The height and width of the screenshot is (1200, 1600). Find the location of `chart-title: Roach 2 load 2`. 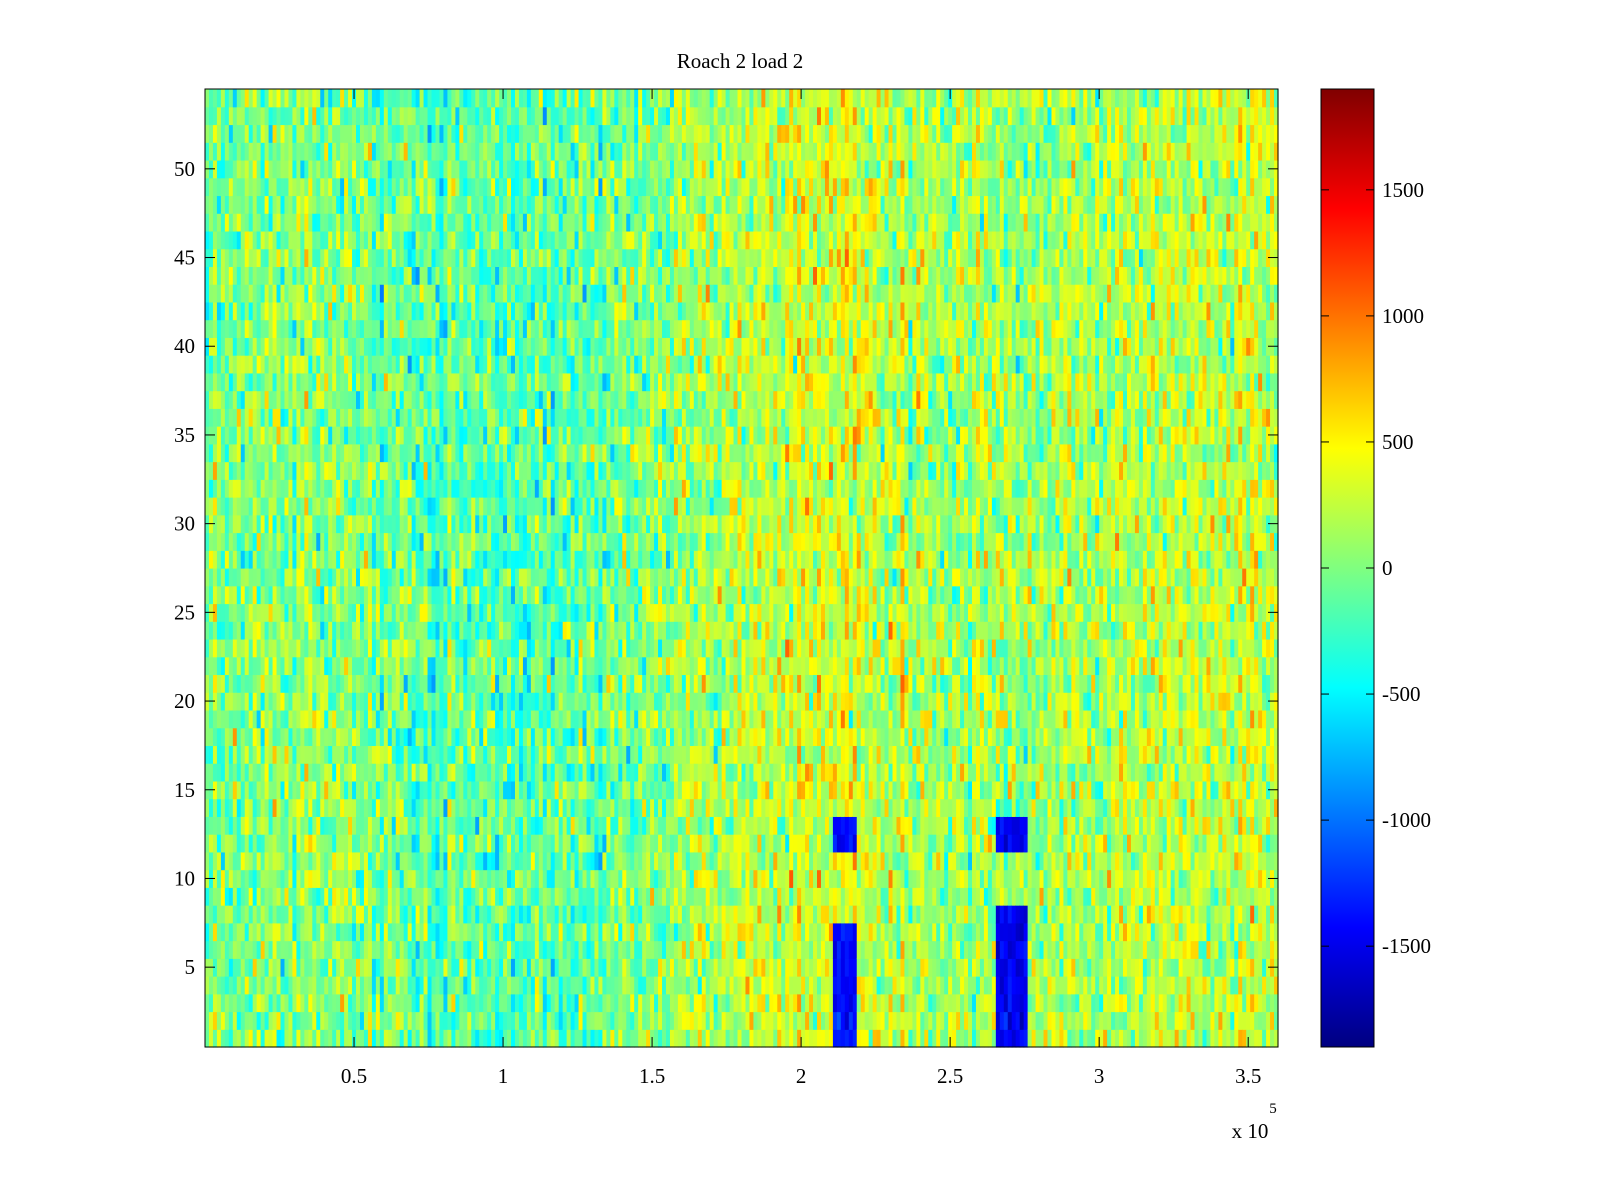

chart-title: Roach 2 load 2 is located at coordinates (740, 61).